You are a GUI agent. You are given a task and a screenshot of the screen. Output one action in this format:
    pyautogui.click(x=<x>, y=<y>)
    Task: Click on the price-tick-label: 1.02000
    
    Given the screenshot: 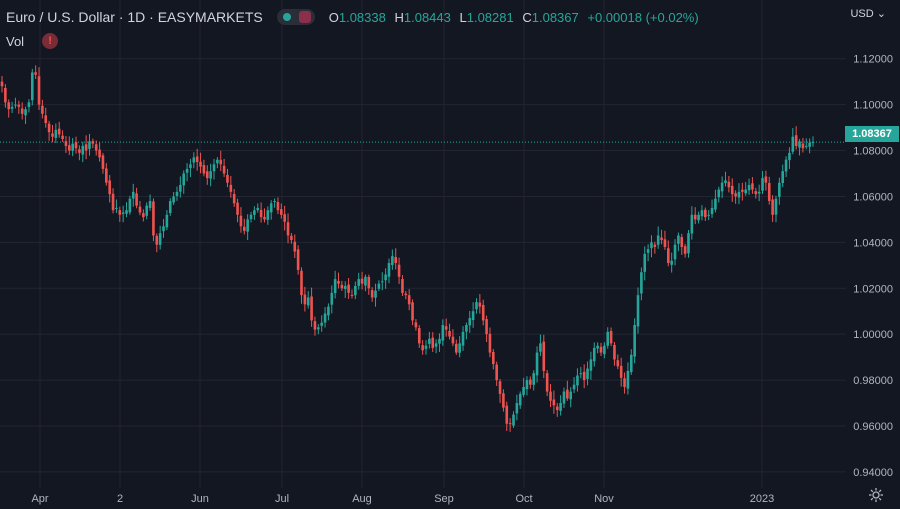 What is the action you would take?
    pyautogui.click(x=873, y=289)
    